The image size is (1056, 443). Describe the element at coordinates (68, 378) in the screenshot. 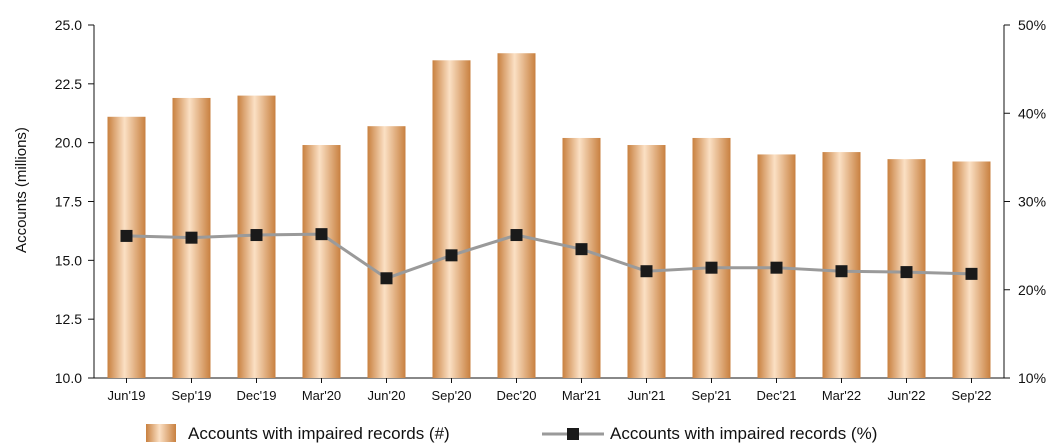

I see `left-tick-label: 10.0` at that location.